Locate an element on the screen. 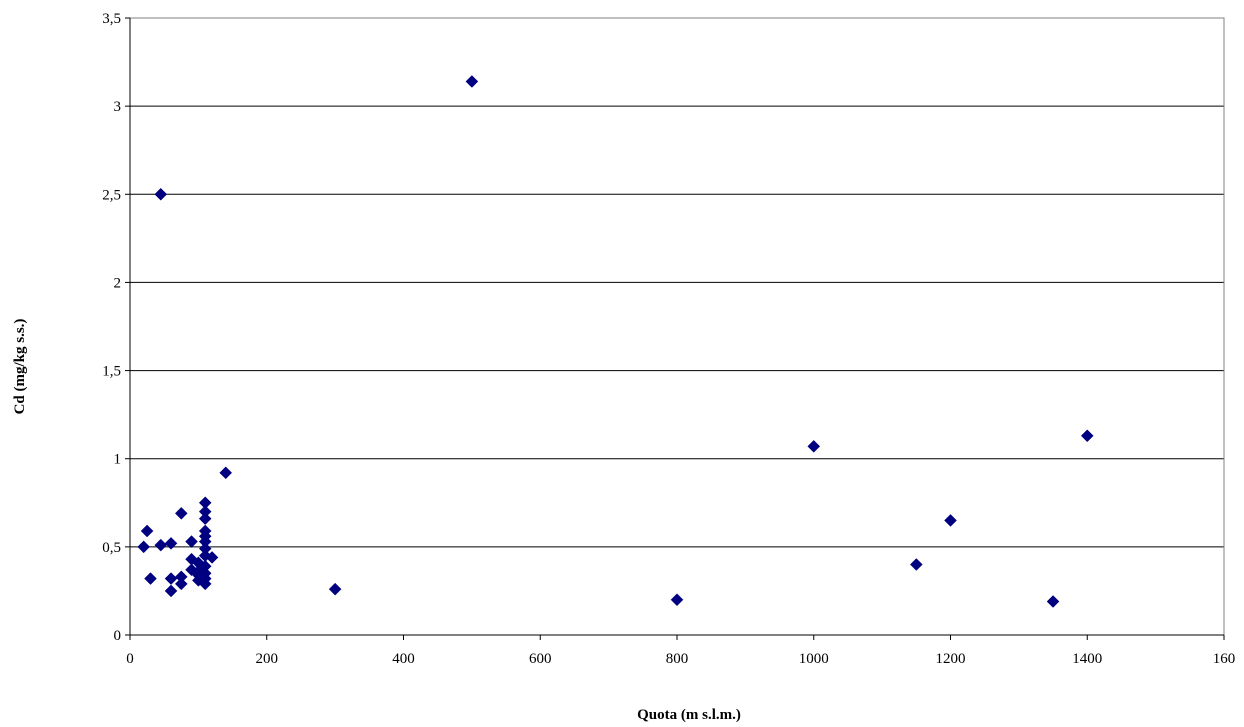 This screenshot has width=1244, height=727. y-axis-title: Cd (mg/kg s.s.) is located at coordinates (20, 367).